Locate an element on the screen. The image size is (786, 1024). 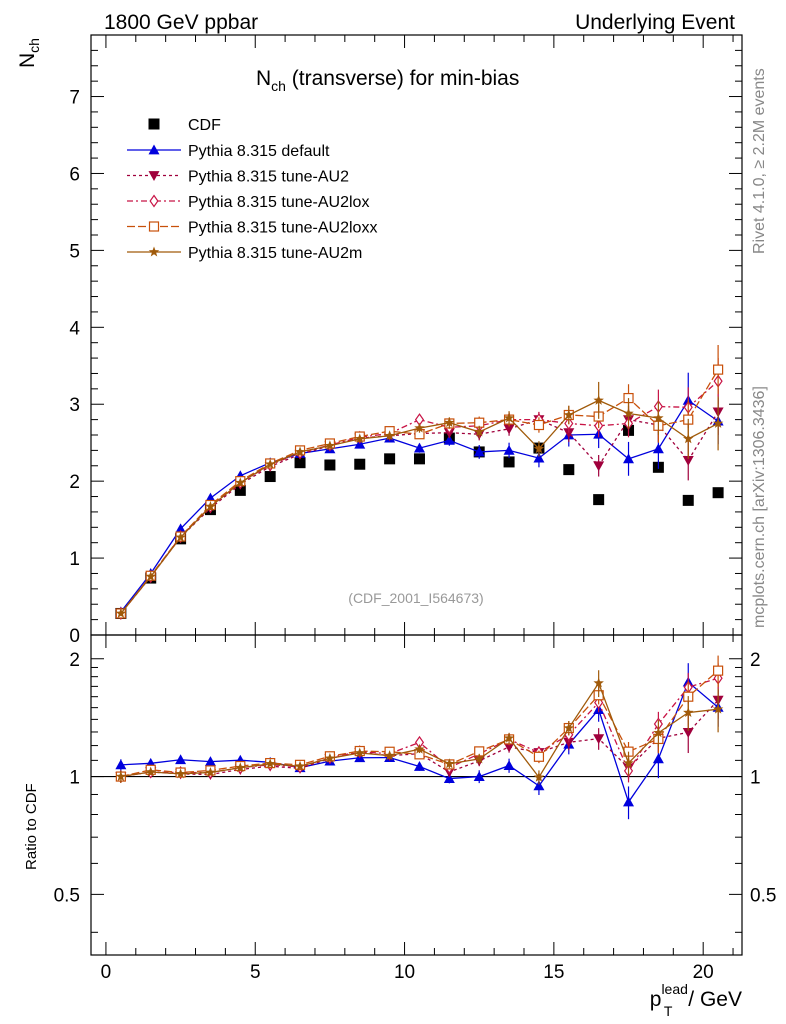
analysis-watermark: (CDF_2001_I564673) is located at coordinates (415, 598).